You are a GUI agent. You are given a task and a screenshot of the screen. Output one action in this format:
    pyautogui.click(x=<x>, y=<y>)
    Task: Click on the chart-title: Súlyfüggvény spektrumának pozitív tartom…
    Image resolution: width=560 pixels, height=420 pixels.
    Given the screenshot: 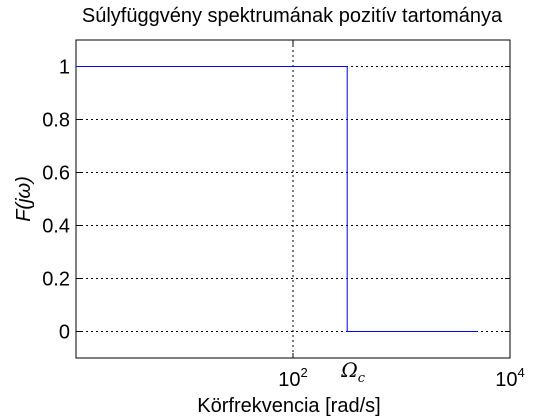 What is the action you would take?
    pyautogui.click(x=292, y=16)
    